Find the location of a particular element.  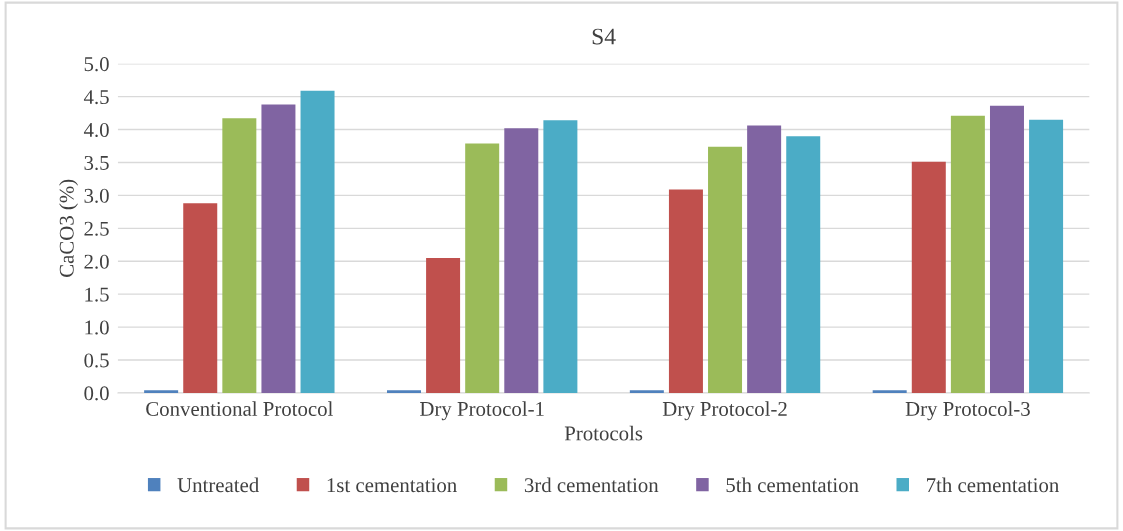

y-tick-label: 5.0 is located at coordinates (96, 64).